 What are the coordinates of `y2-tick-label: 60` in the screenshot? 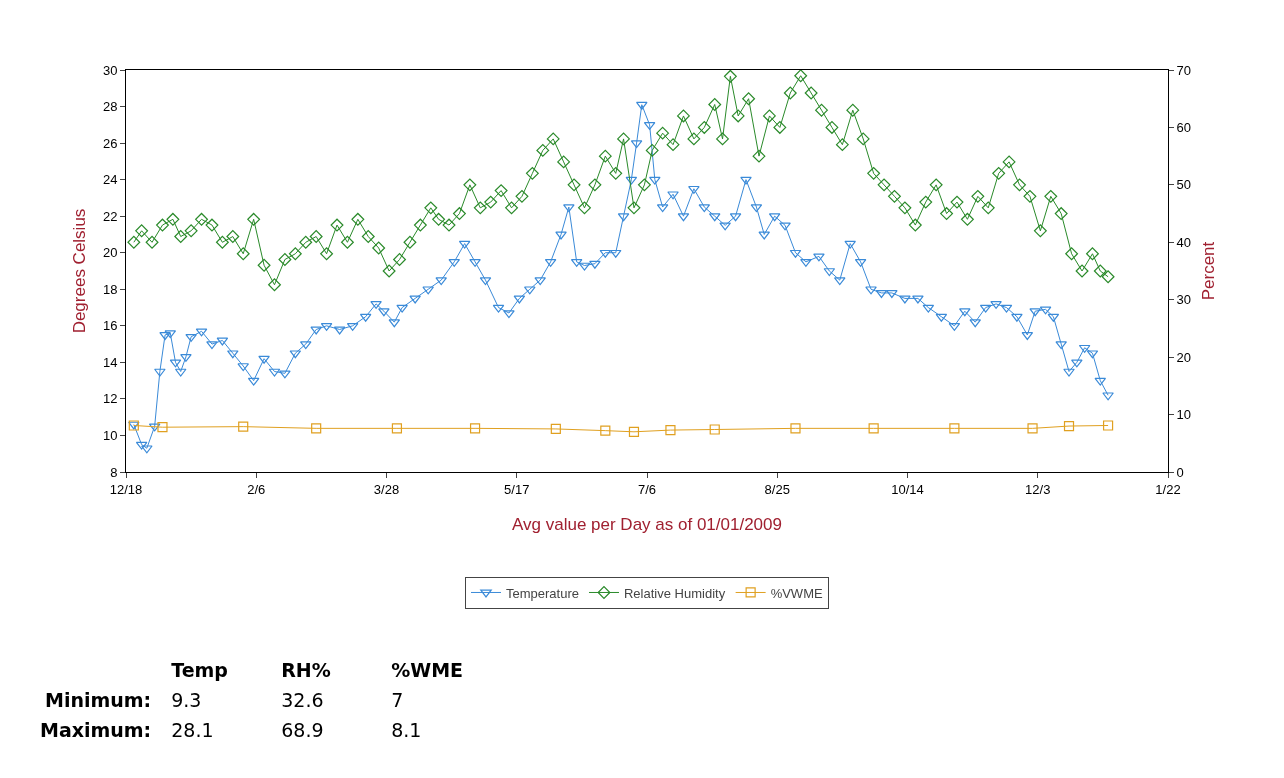 It's located at (1184, 127).